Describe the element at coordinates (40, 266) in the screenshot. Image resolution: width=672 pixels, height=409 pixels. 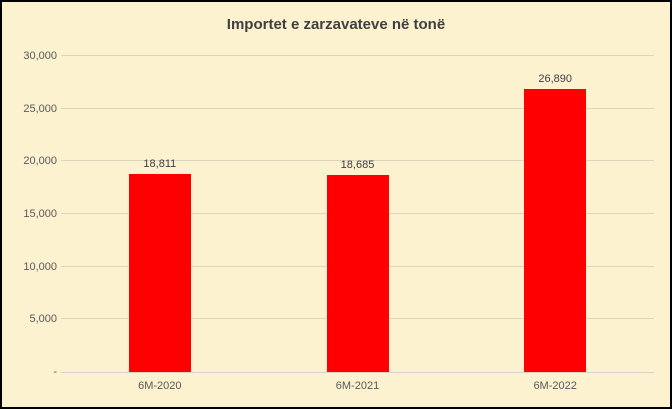
I see `y-tick-label: 10,000` at that location.